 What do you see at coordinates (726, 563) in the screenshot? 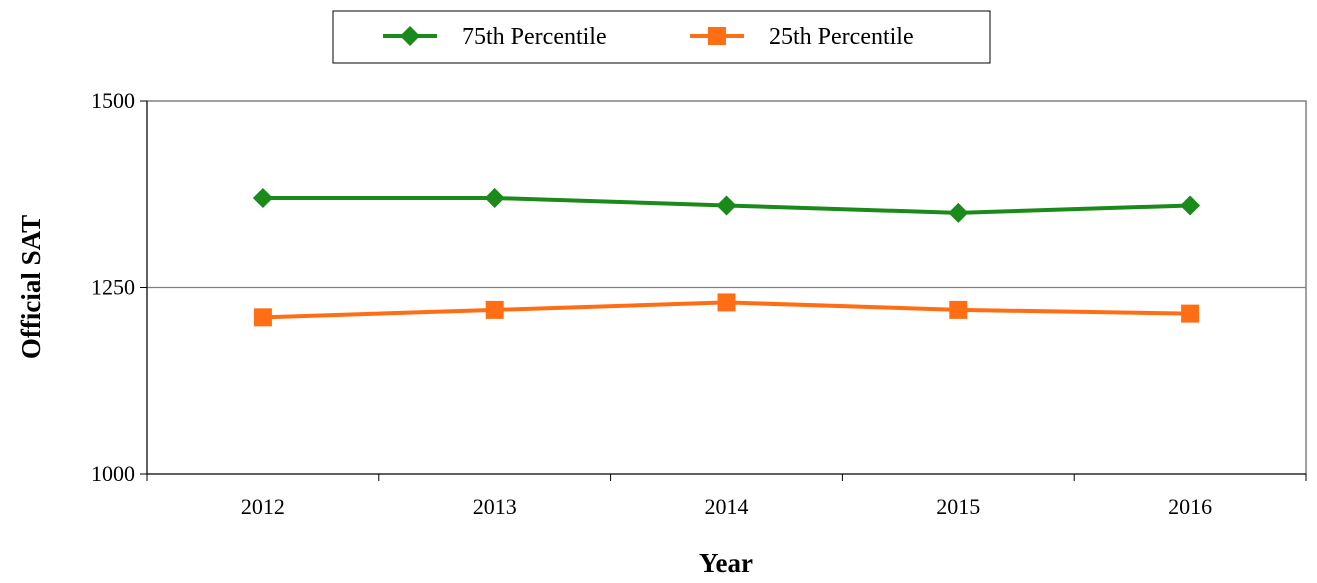
I see `x-axis-title: Year` at bounding box center [726, 563].